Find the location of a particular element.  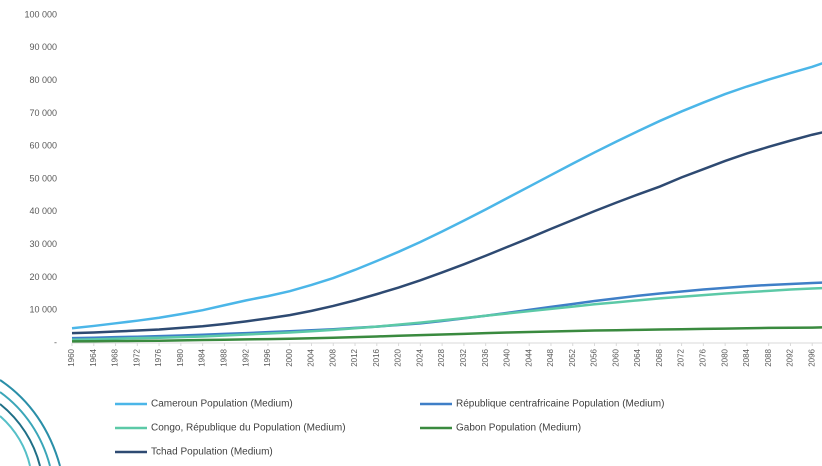

y-tick-label: 90 000 is located at coordinates (43, 47).